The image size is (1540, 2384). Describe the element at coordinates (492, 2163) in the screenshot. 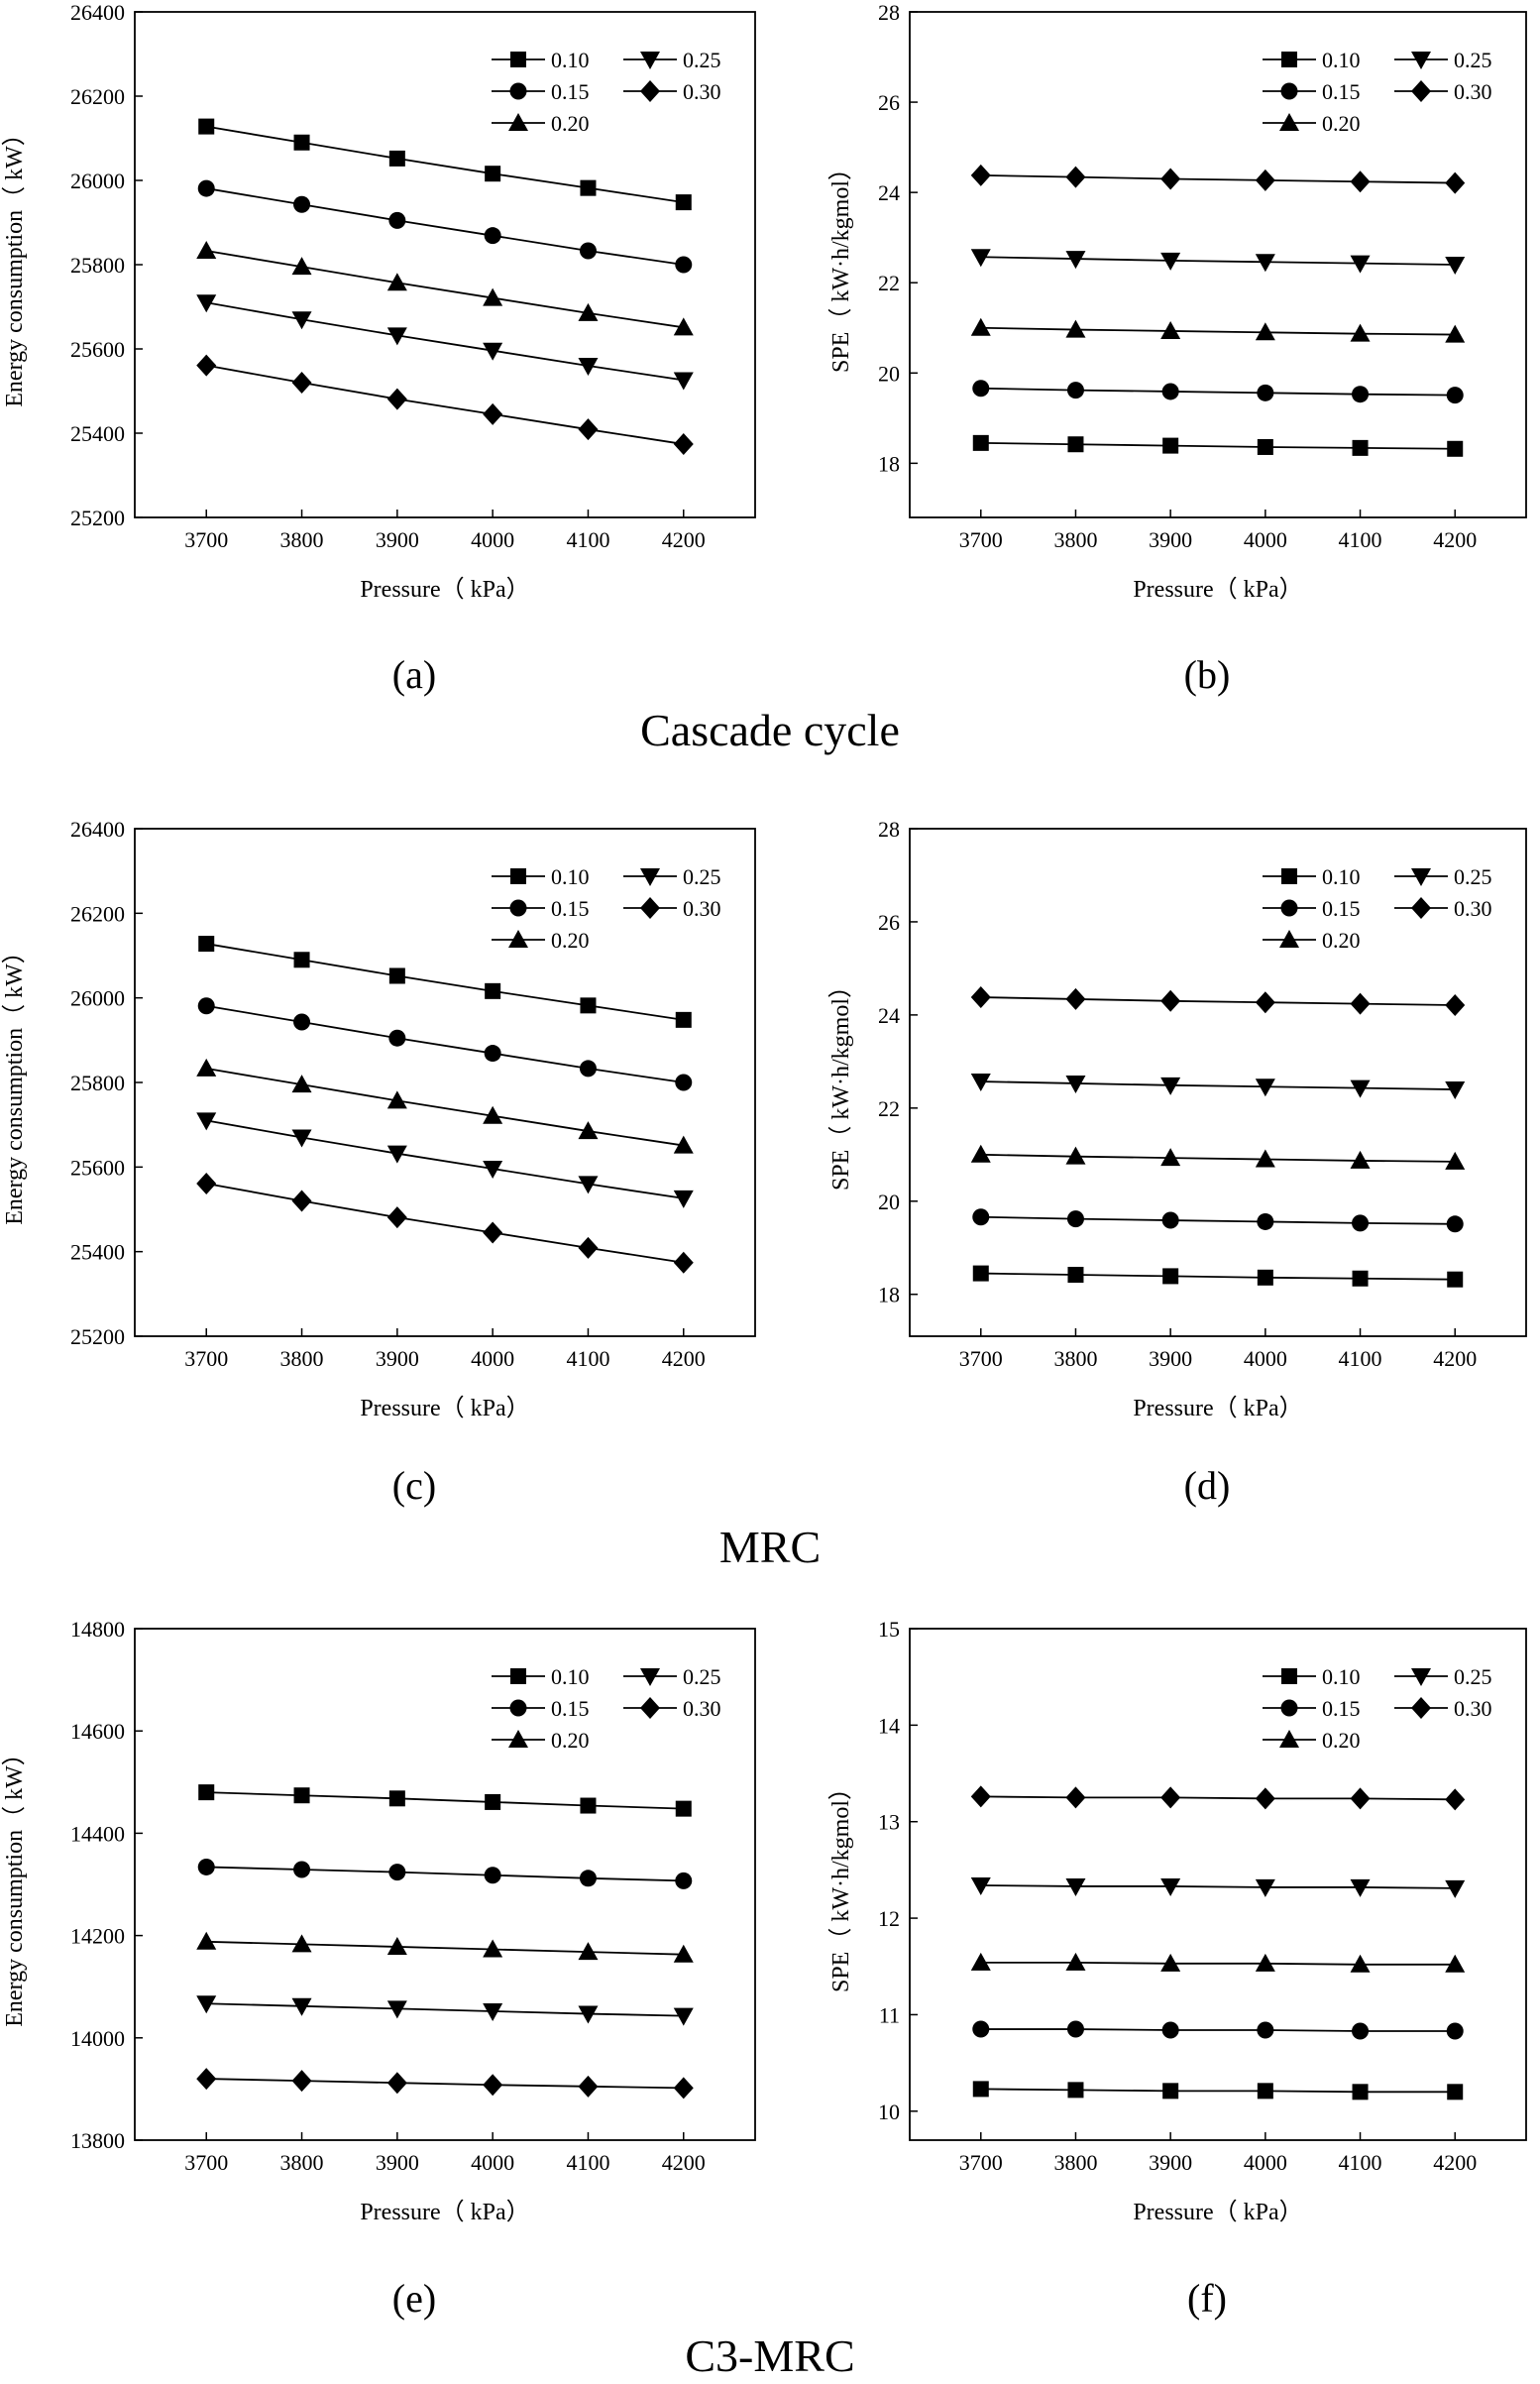

I see `x-tick-label: 4000` at that location.